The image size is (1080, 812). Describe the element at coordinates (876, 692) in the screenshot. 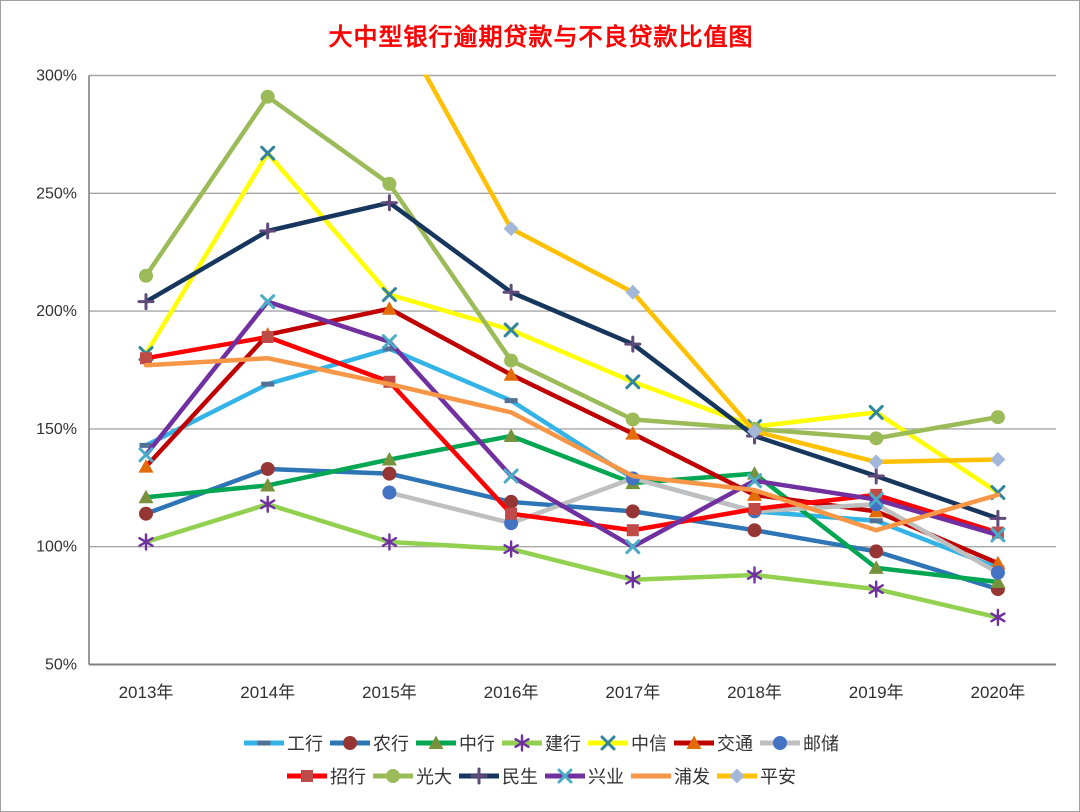

I see `x-tick-label: 2019年` at that location.